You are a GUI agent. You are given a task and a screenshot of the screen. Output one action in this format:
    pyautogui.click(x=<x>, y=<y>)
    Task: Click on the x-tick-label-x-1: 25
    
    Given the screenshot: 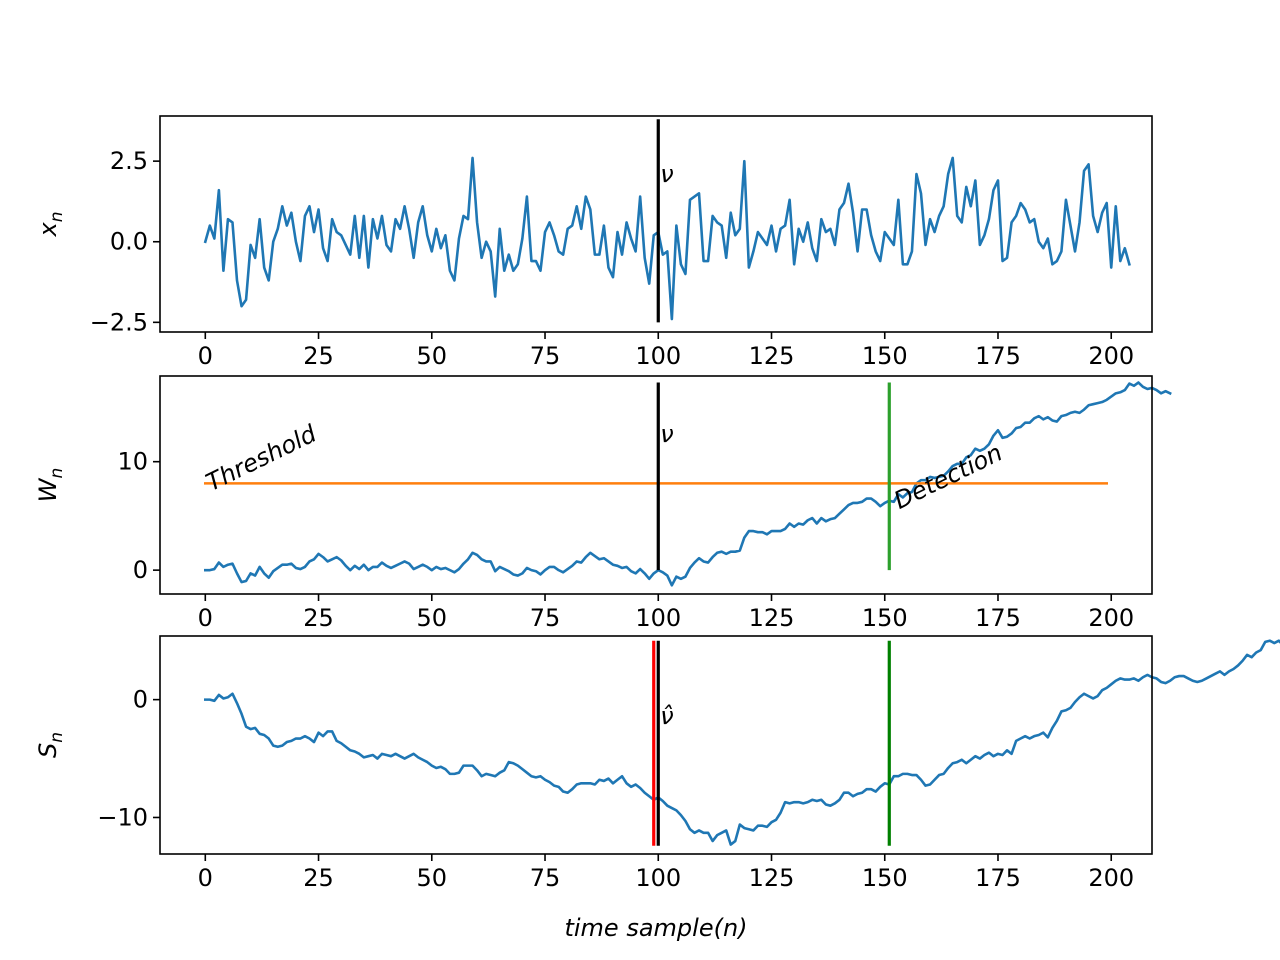 What is the action you would take?
    pyautogui.click(x=318, y=356)
    